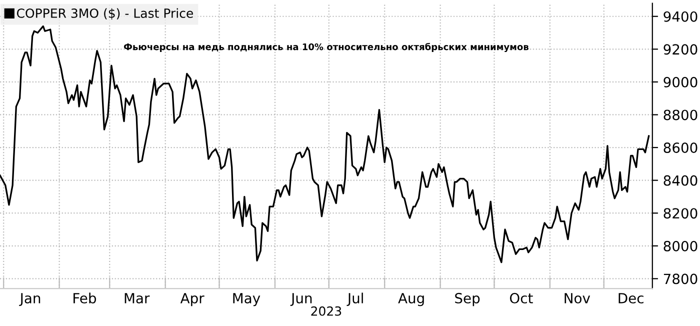 The image size is (700, 326). I want to click on x-axis-title: 2023, so click(326, 311).